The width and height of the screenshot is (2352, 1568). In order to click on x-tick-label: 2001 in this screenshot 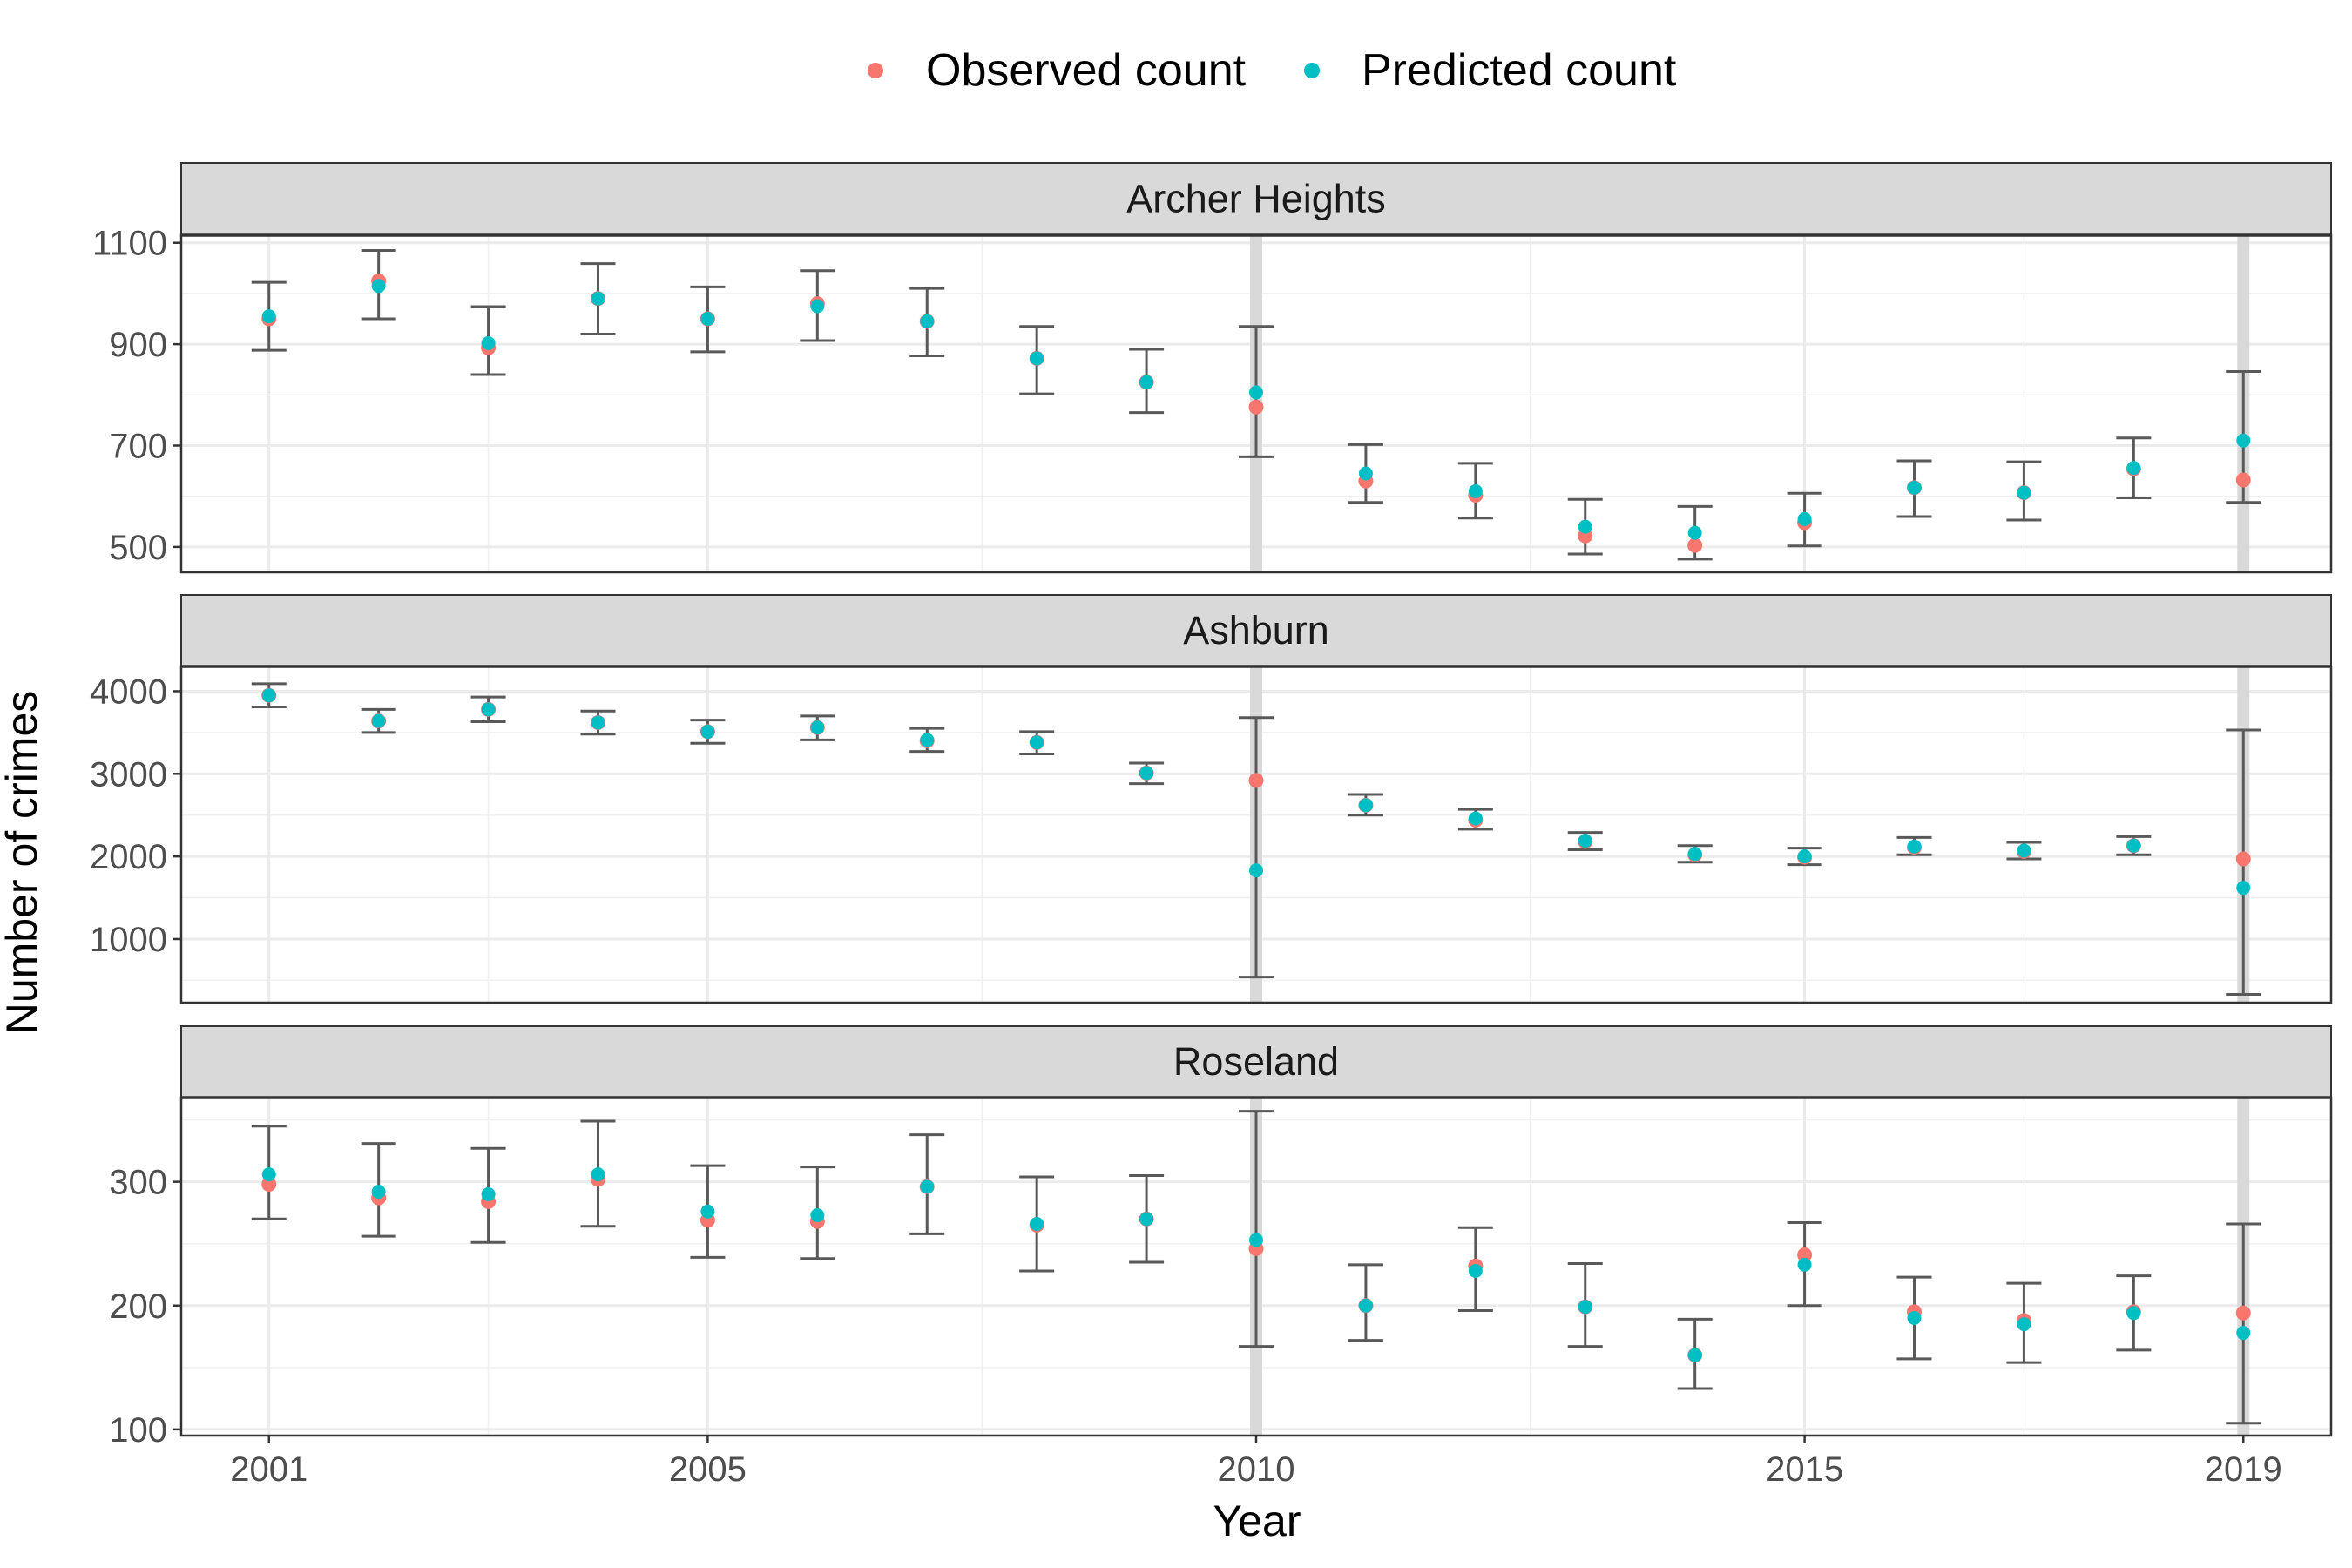, I will do `click(269, 1469)`.